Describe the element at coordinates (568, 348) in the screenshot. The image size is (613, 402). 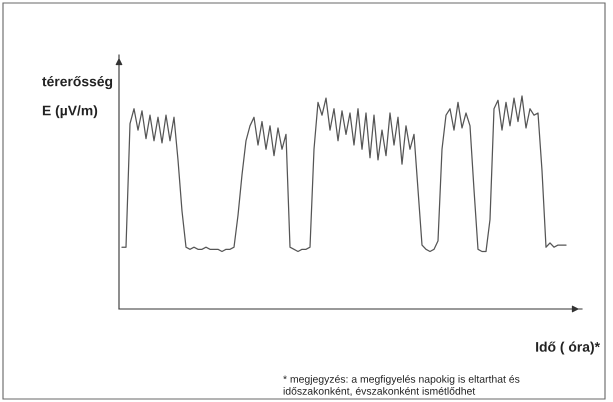
I see `x-axis-title: Idő ( óra)*` at that location.